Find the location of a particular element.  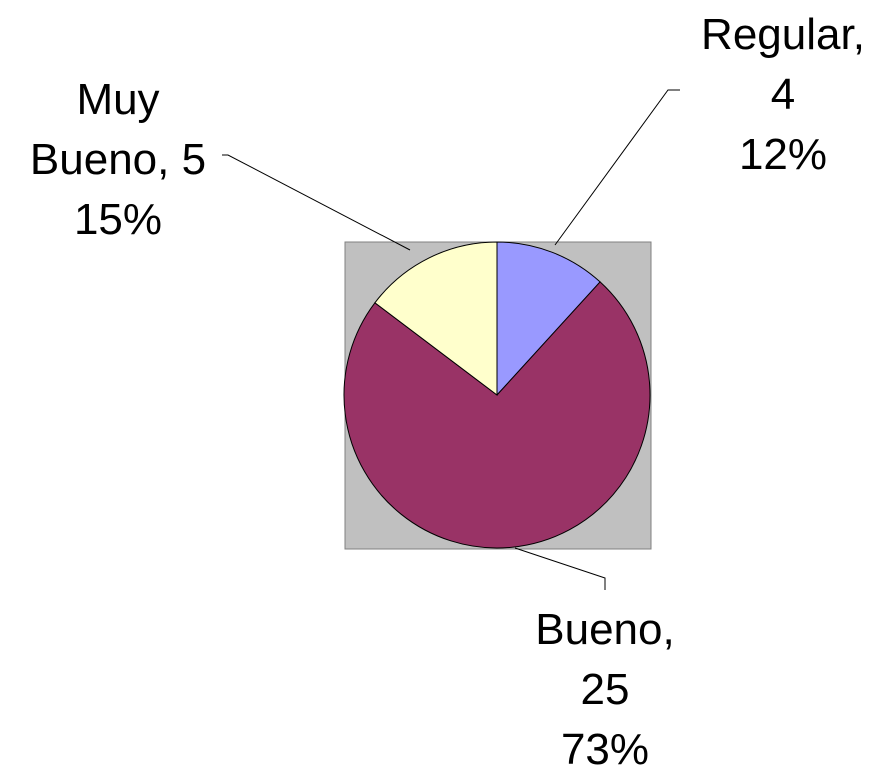

pie is located at coordinates (497, 395).